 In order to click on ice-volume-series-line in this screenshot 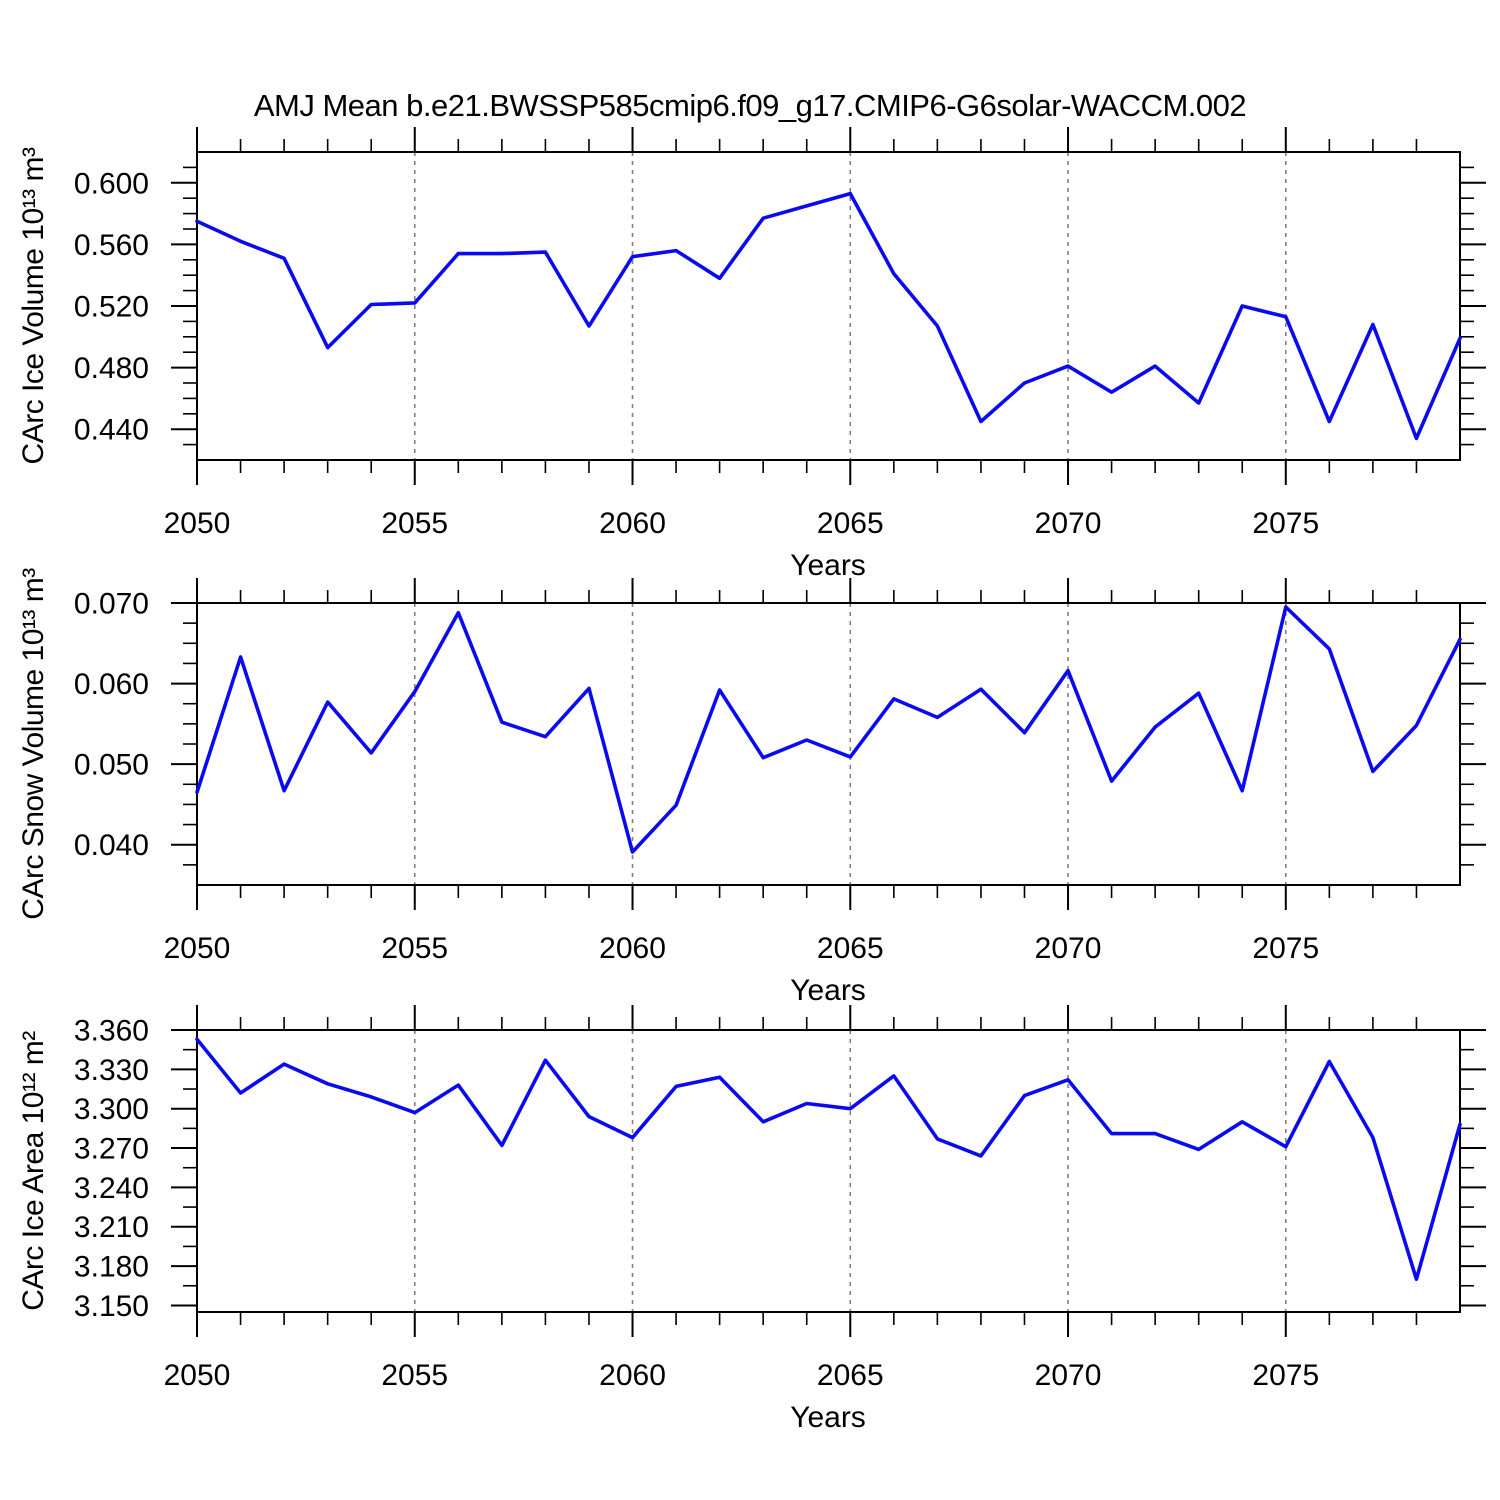, I will do `click(828, 316)`.